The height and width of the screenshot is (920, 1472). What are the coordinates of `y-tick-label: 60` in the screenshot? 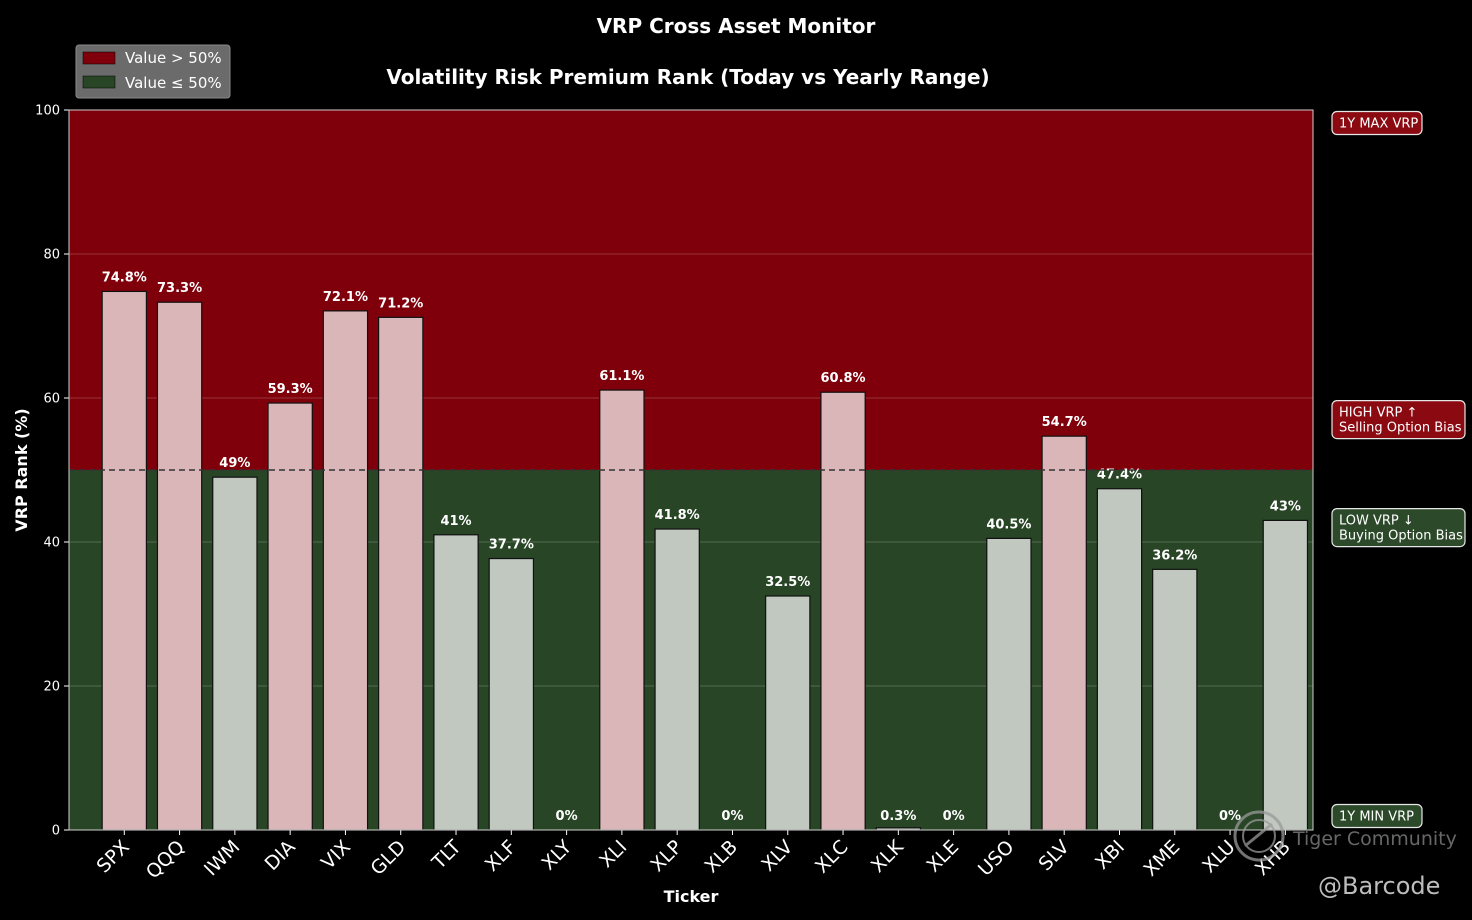 It's located at (51, 399).